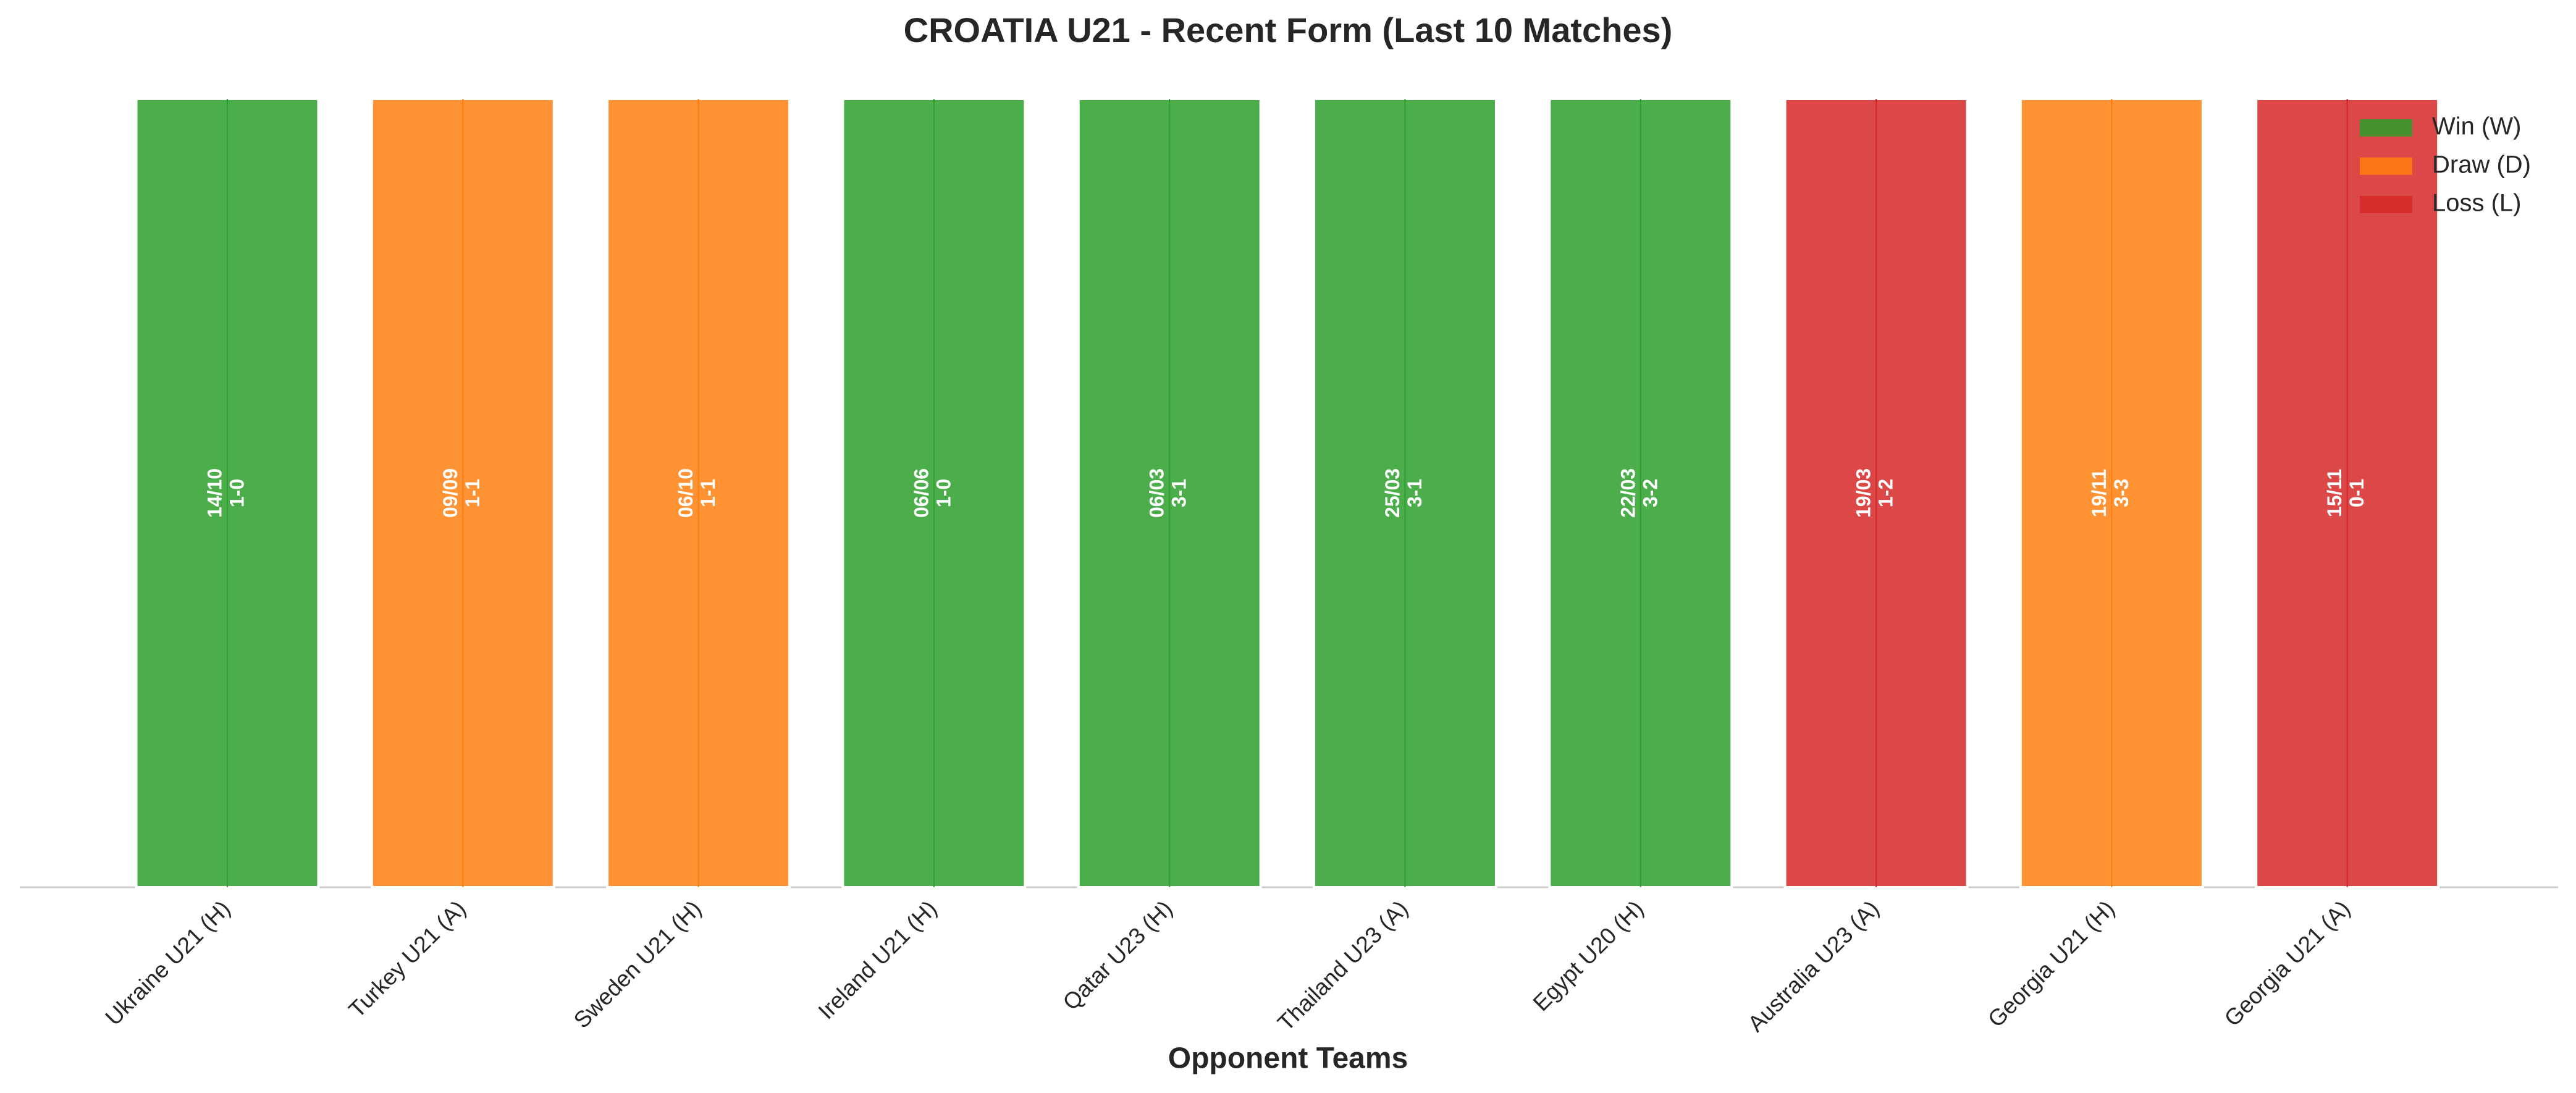  Describe the element at coordinates (2099, 493) in the screenshot. I see `bar-date-label: 19/11` at that location.